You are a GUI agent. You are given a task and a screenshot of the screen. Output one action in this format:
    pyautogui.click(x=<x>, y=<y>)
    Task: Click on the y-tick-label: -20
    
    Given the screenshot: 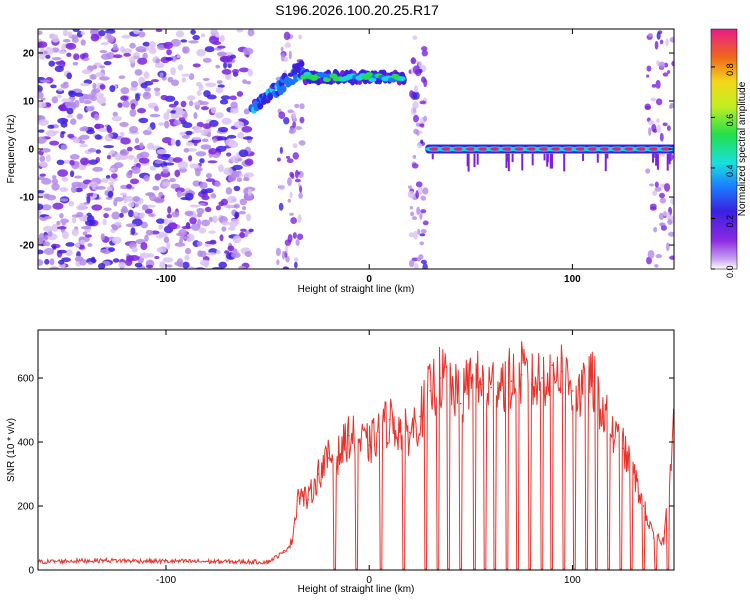 What is the action you would take?
    pyautogui.click(x=27, y=246)
    